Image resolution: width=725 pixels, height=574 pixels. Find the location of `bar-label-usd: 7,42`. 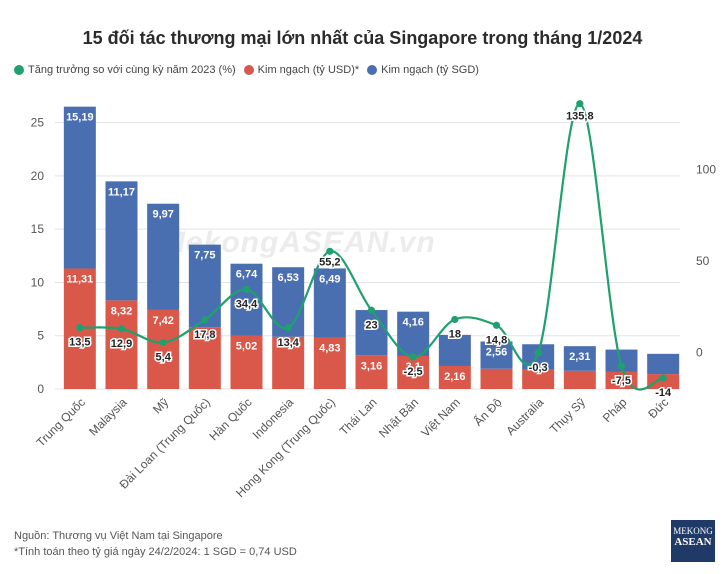

bar-label-usd: 7,42 is located at coordinates (162, 321).